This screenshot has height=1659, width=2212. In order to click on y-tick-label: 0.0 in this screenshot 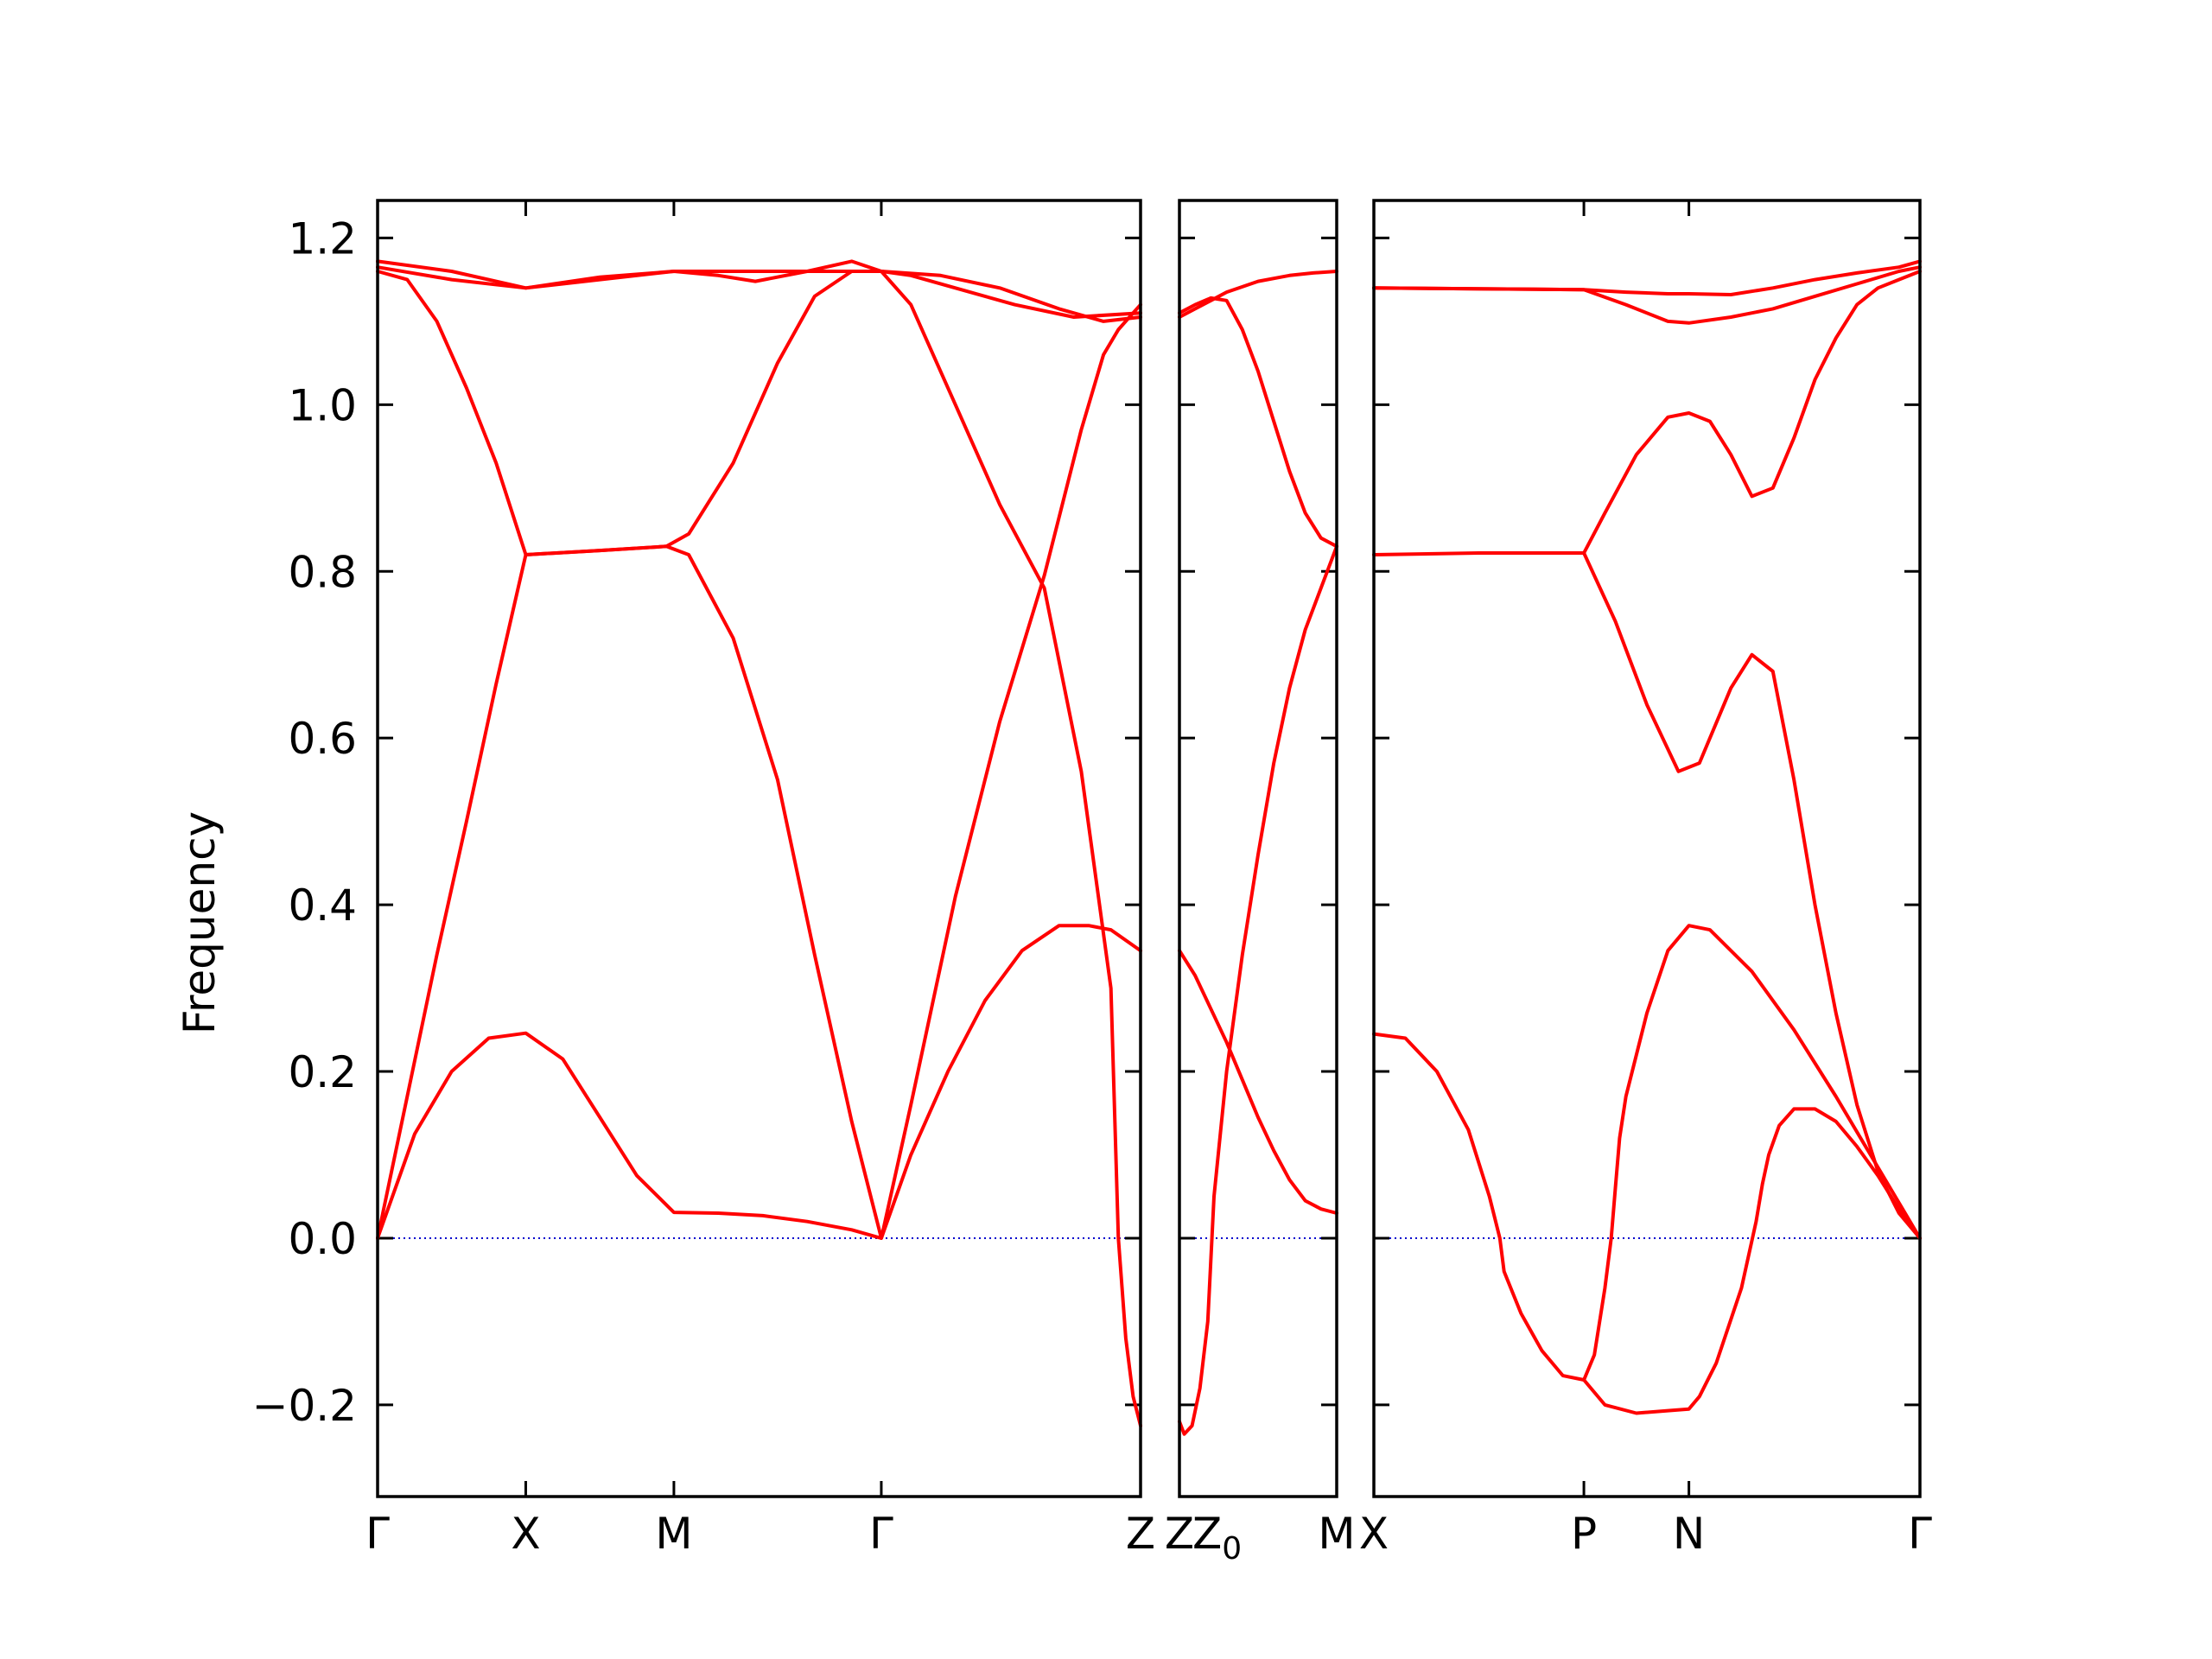, I will do `click(322, 1239)`.